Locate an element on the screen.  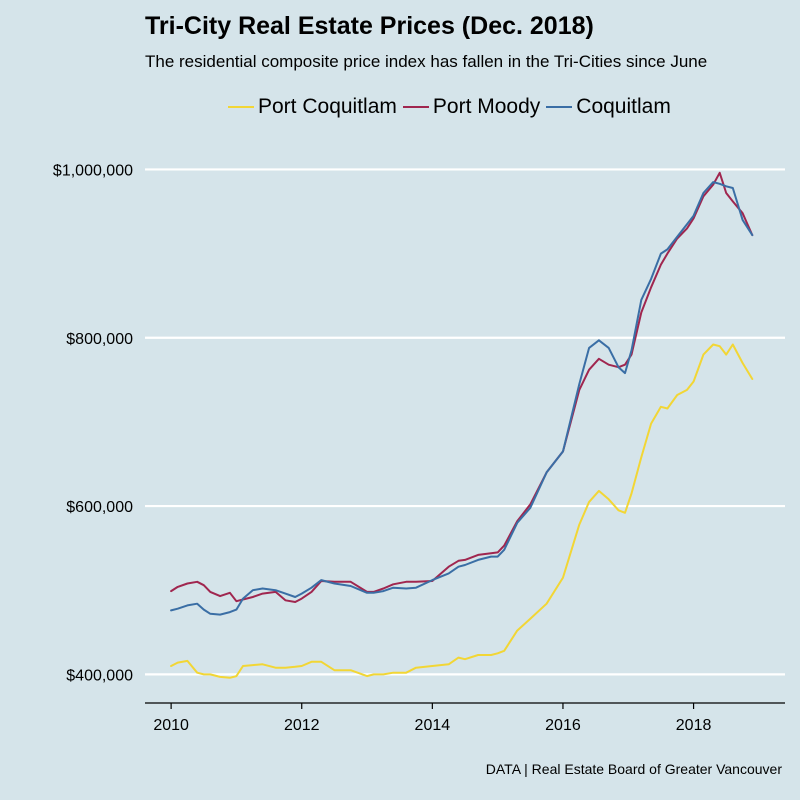
legend-item-port-coquitlam: Port Coquitlam is located at coordinates (312, 107).